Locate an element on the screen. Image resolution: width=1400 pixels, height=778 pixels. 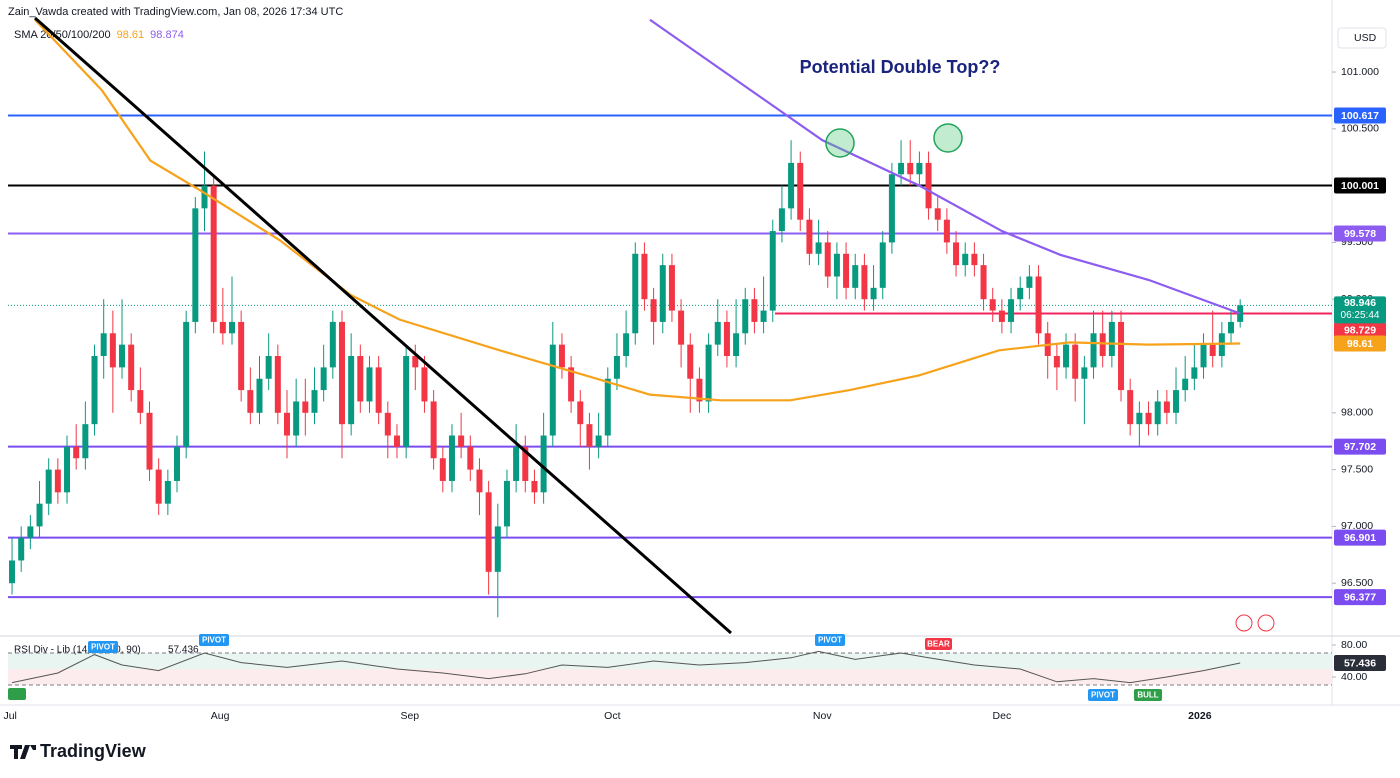
rsi-line is located at coordinates (626, 667).